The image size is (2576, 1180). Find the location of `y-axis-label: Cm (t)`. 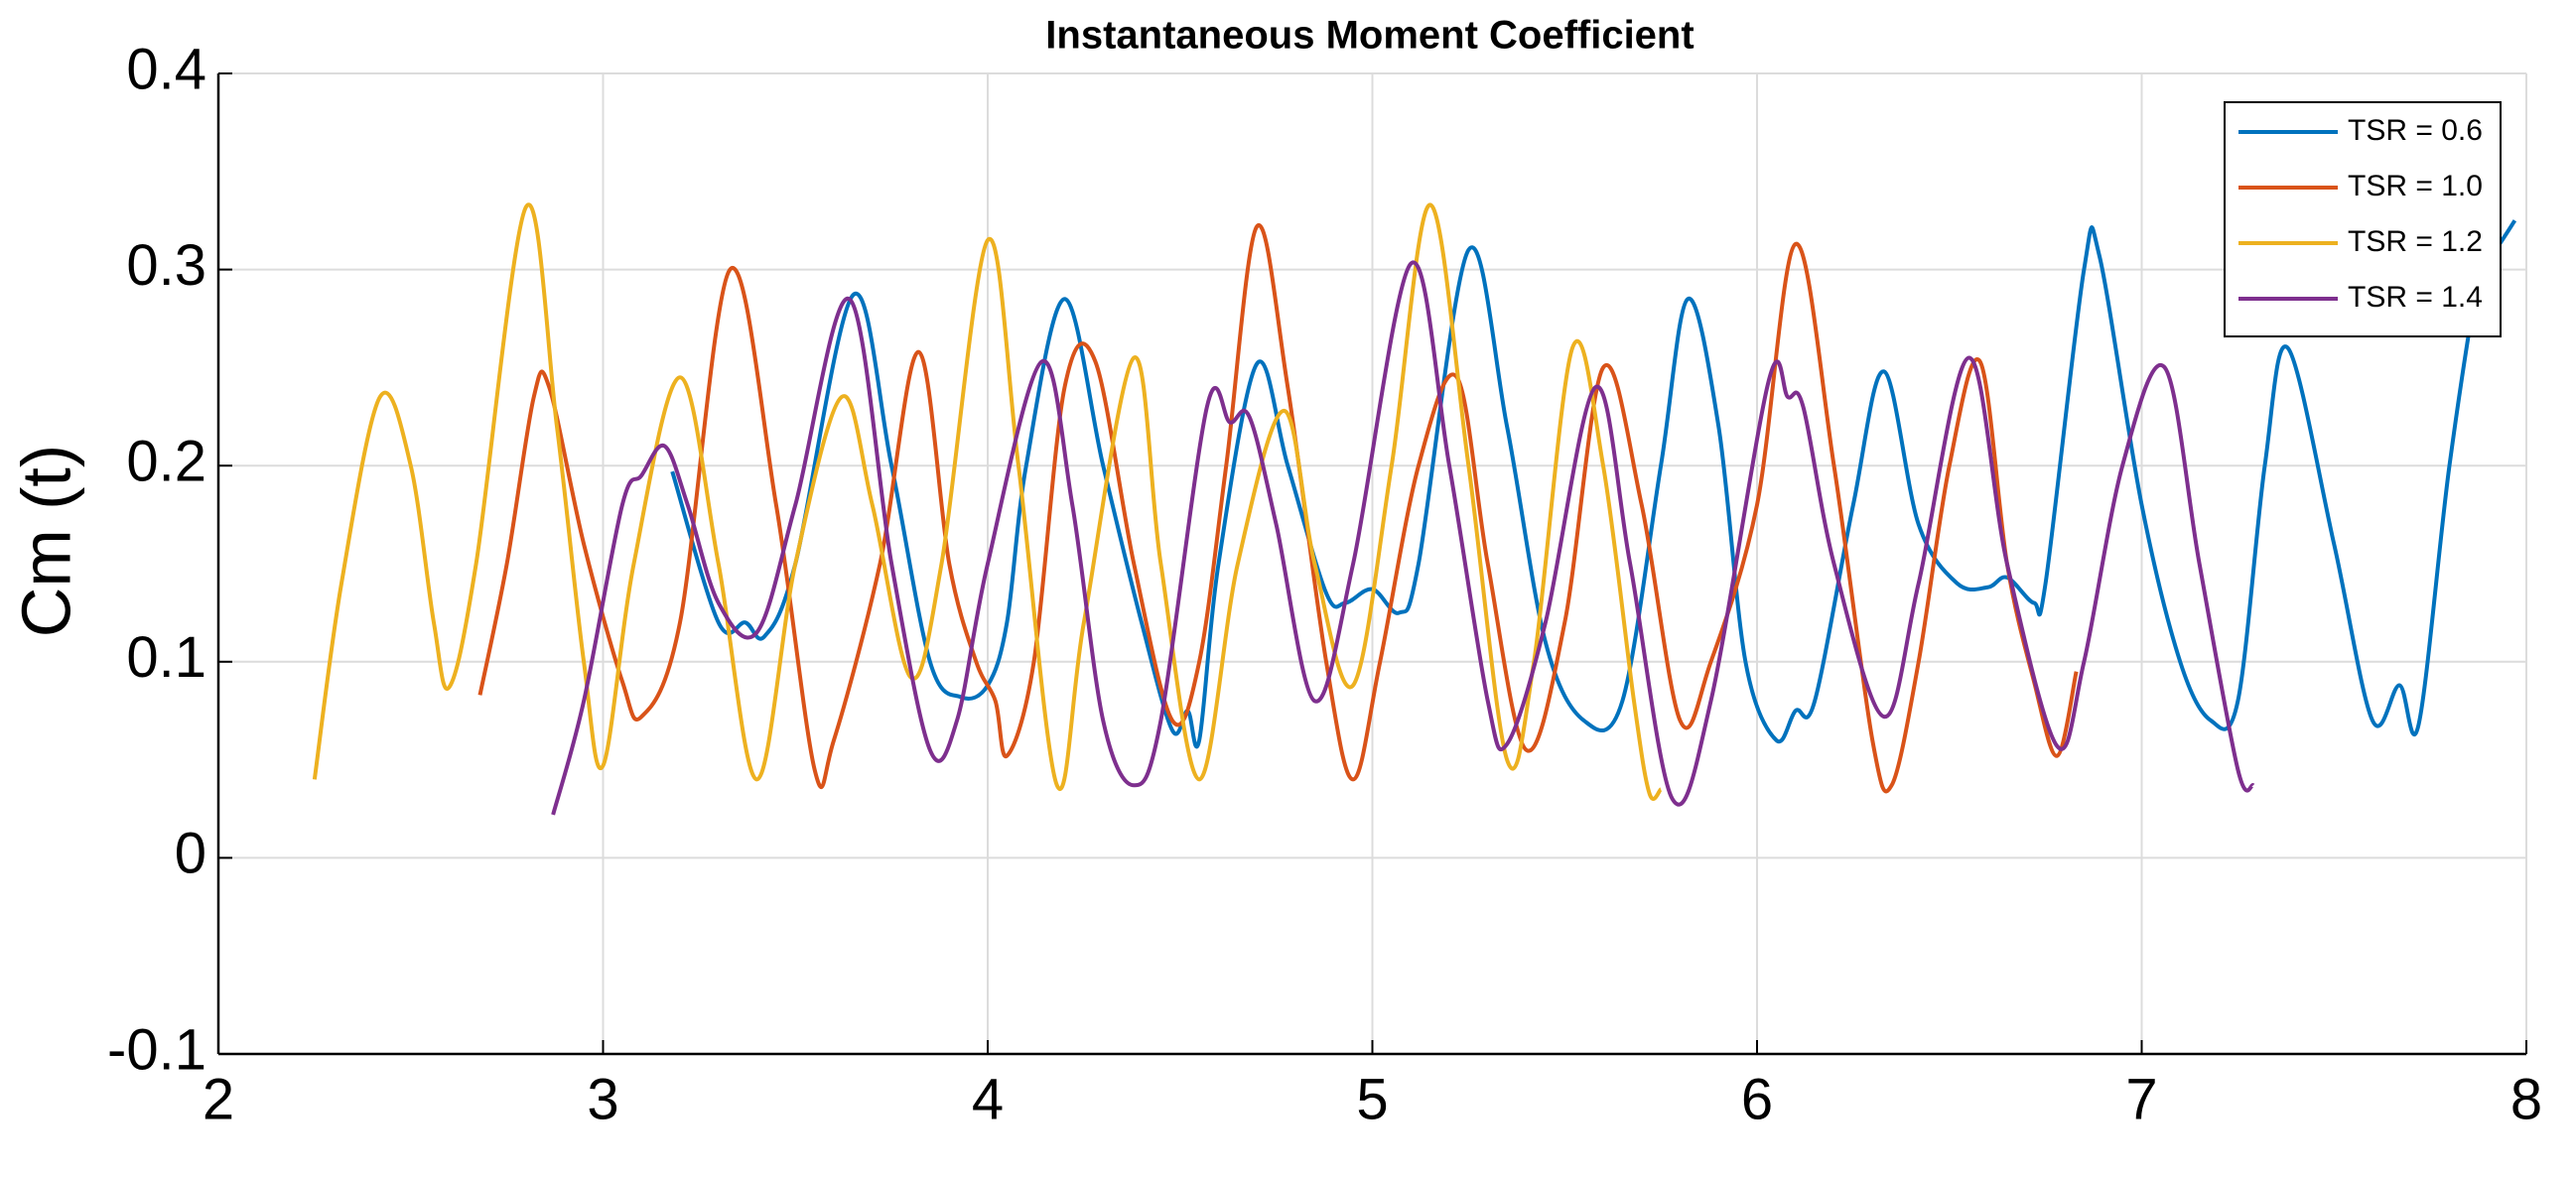

y-axis-label: Cm (t) is located at coordinates (45, 541).